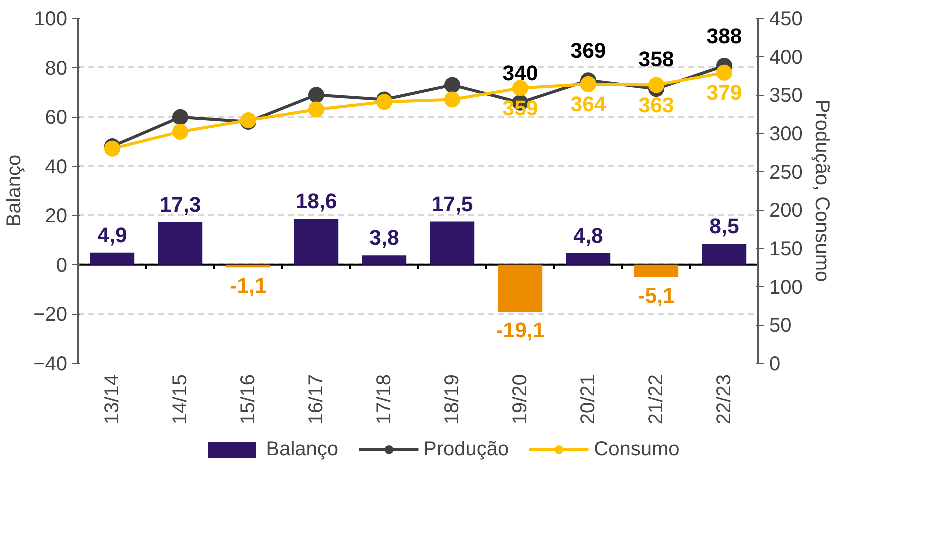 The height and width of the screenshot is (558, 951). What do you see at coordinates (775, 365) in the screenshot?
I see `y2-tick-label: 0` at bounding box center [775, 365].